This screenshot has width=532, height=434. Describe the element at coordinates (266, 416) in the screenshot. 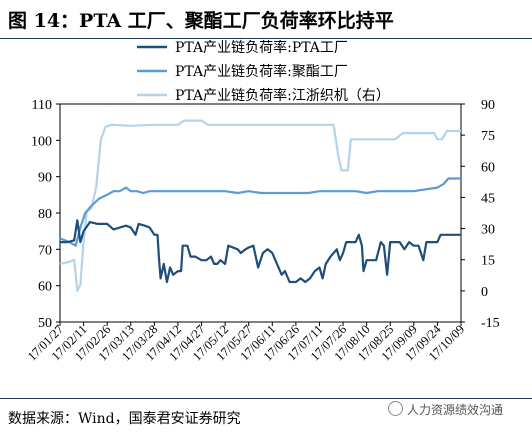

I see `source-bar` at that location.